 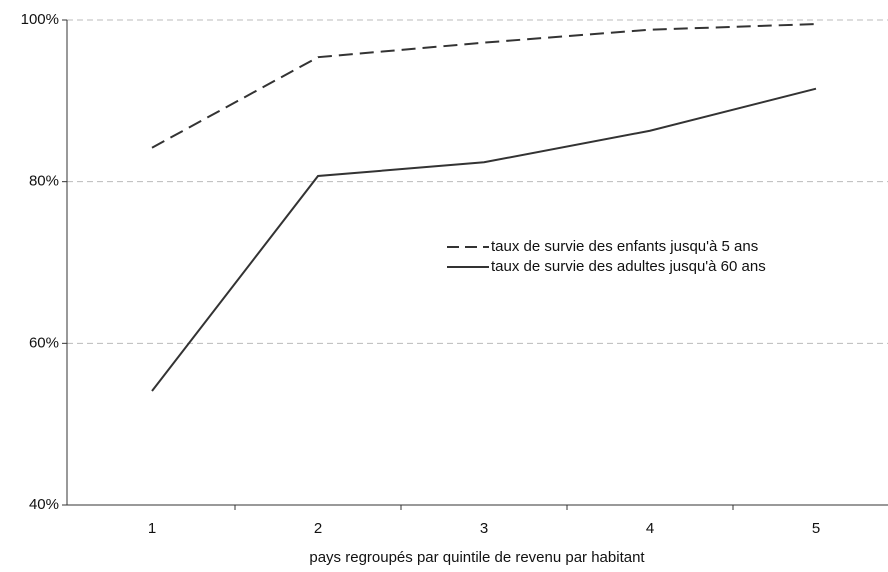 I want to click on legend-label: taux de survie des enfants jusqu'à 5 ans, so click(x=624, y=246).